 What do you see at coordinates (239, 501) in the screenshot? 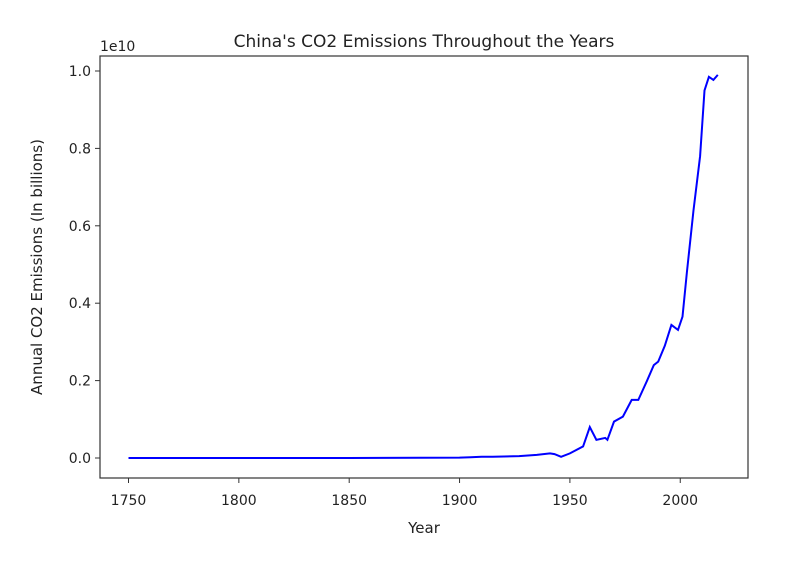
I see `x-tick-label: 1800` at bounding box center [239, 501].